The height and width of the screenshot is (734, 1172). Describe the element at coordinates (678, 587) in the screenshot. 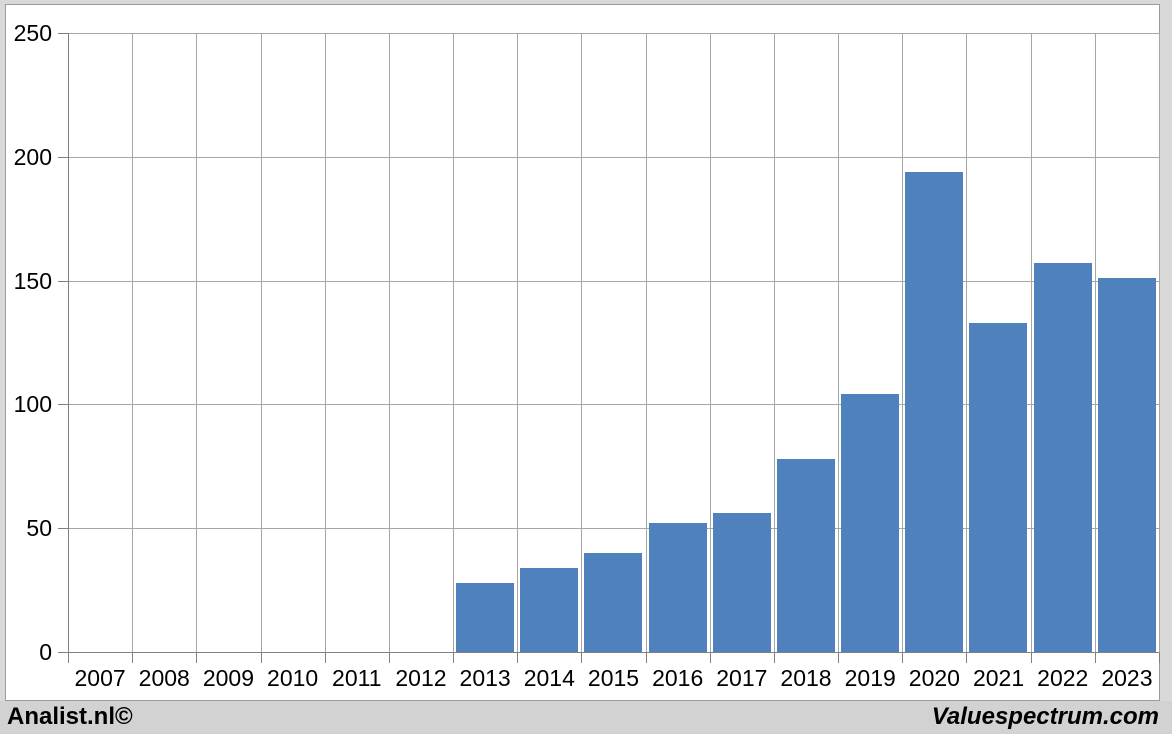

I see `bar-2016` at that location.